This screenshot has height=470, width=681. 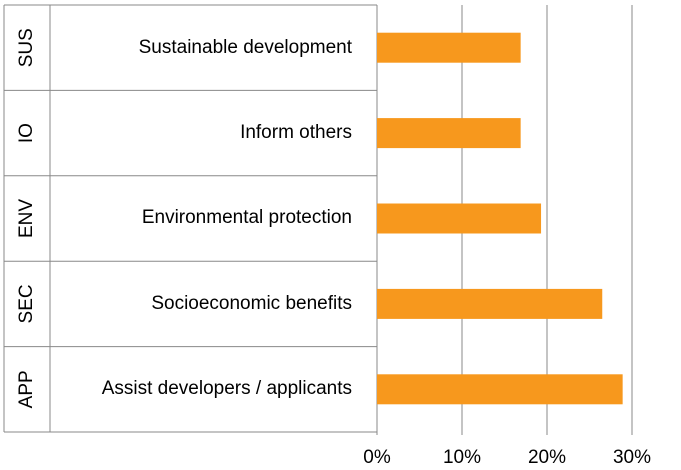 I want to click on category-label-box: Assist developers / applicants, so click(x=202, y=389).